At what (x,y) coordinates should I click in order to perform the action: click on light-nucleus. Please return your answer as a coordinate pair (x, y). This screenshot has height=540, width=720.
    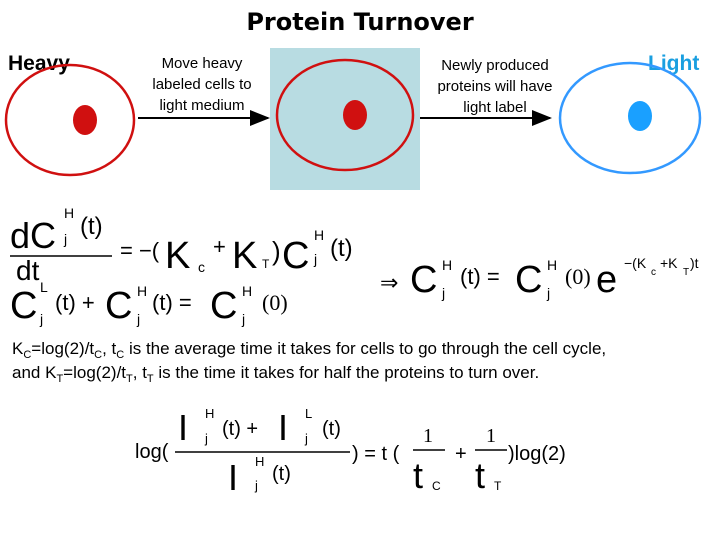
    Looking at the image, I should click on (640, 116).